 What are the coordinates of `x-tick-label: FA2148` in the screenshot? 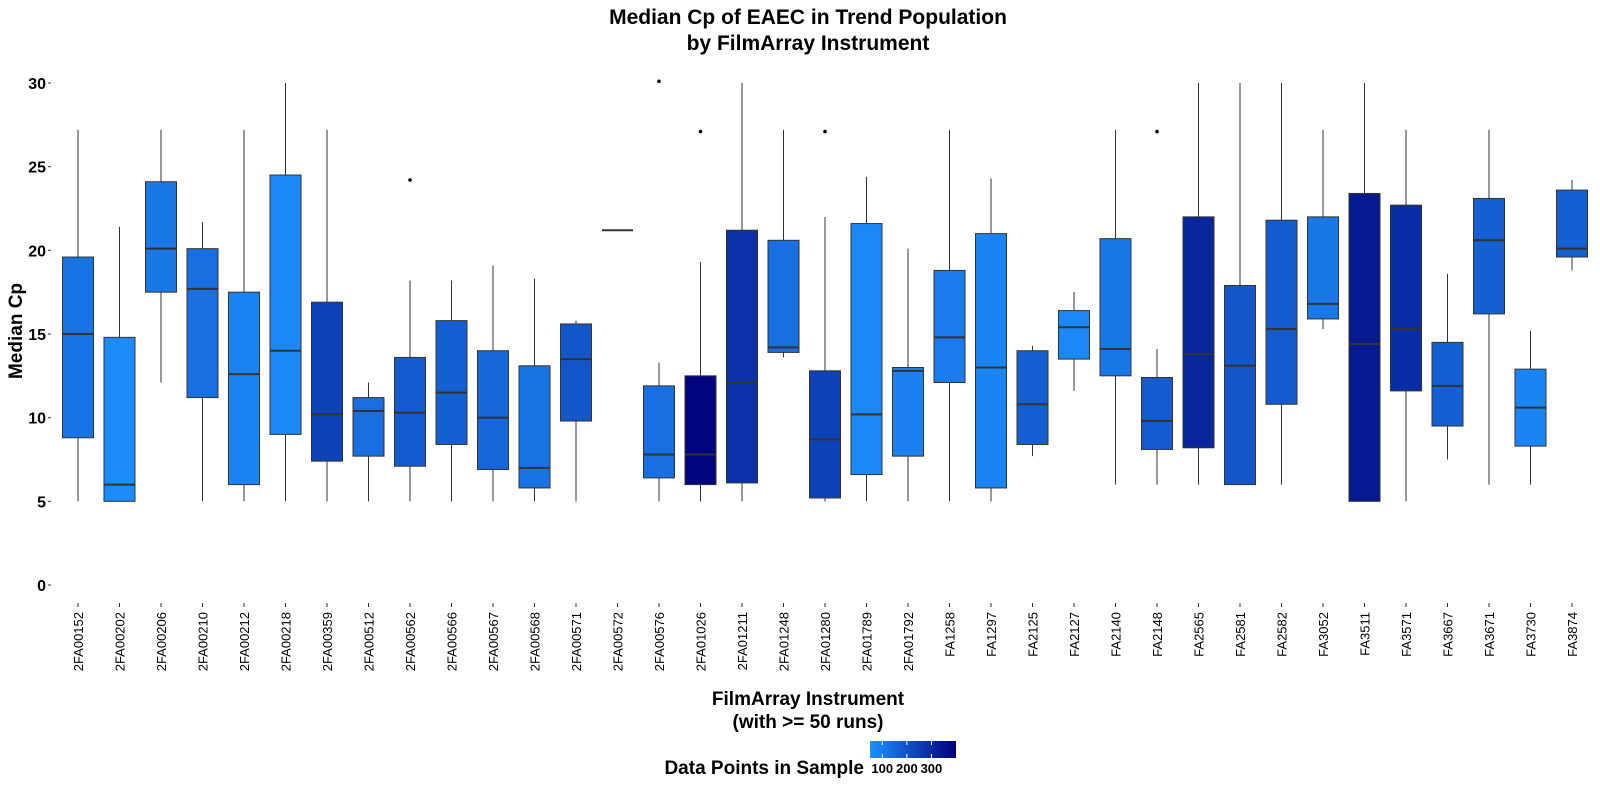 It's located at (1157, 634).